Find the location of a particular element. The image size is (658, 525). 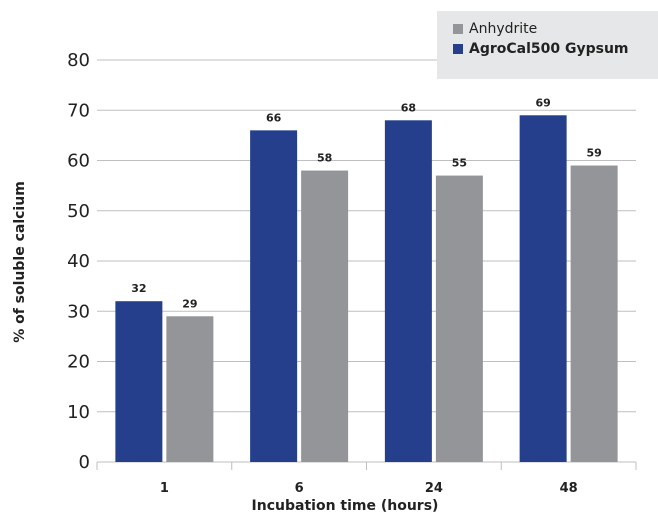

y-tick-40: 40 is located at coordinates (78, 261).